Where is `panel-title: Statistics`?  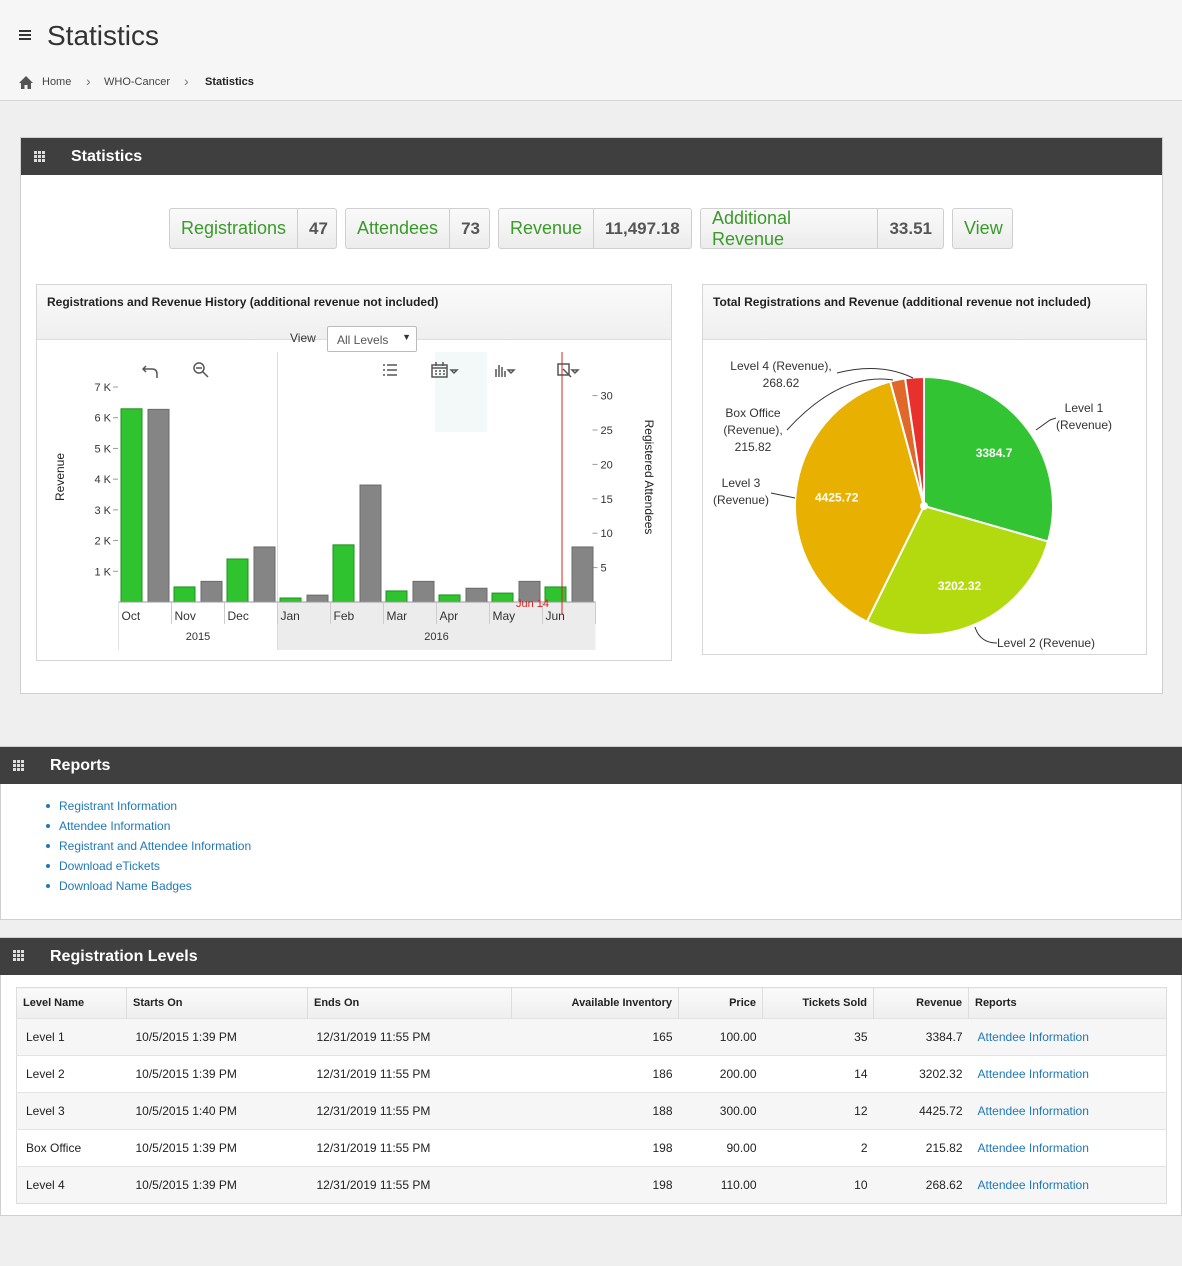 panel-title: Statistics is located at coordinates (107, 156).